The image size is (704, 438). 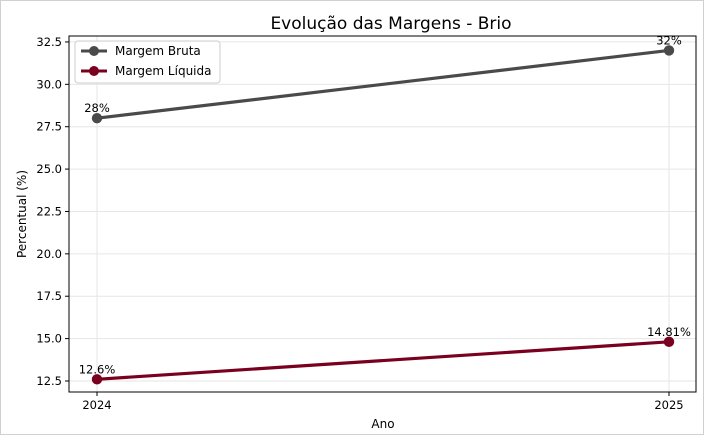 I want to click on y-tick-label: 22.5, so click(x=49, y=211).